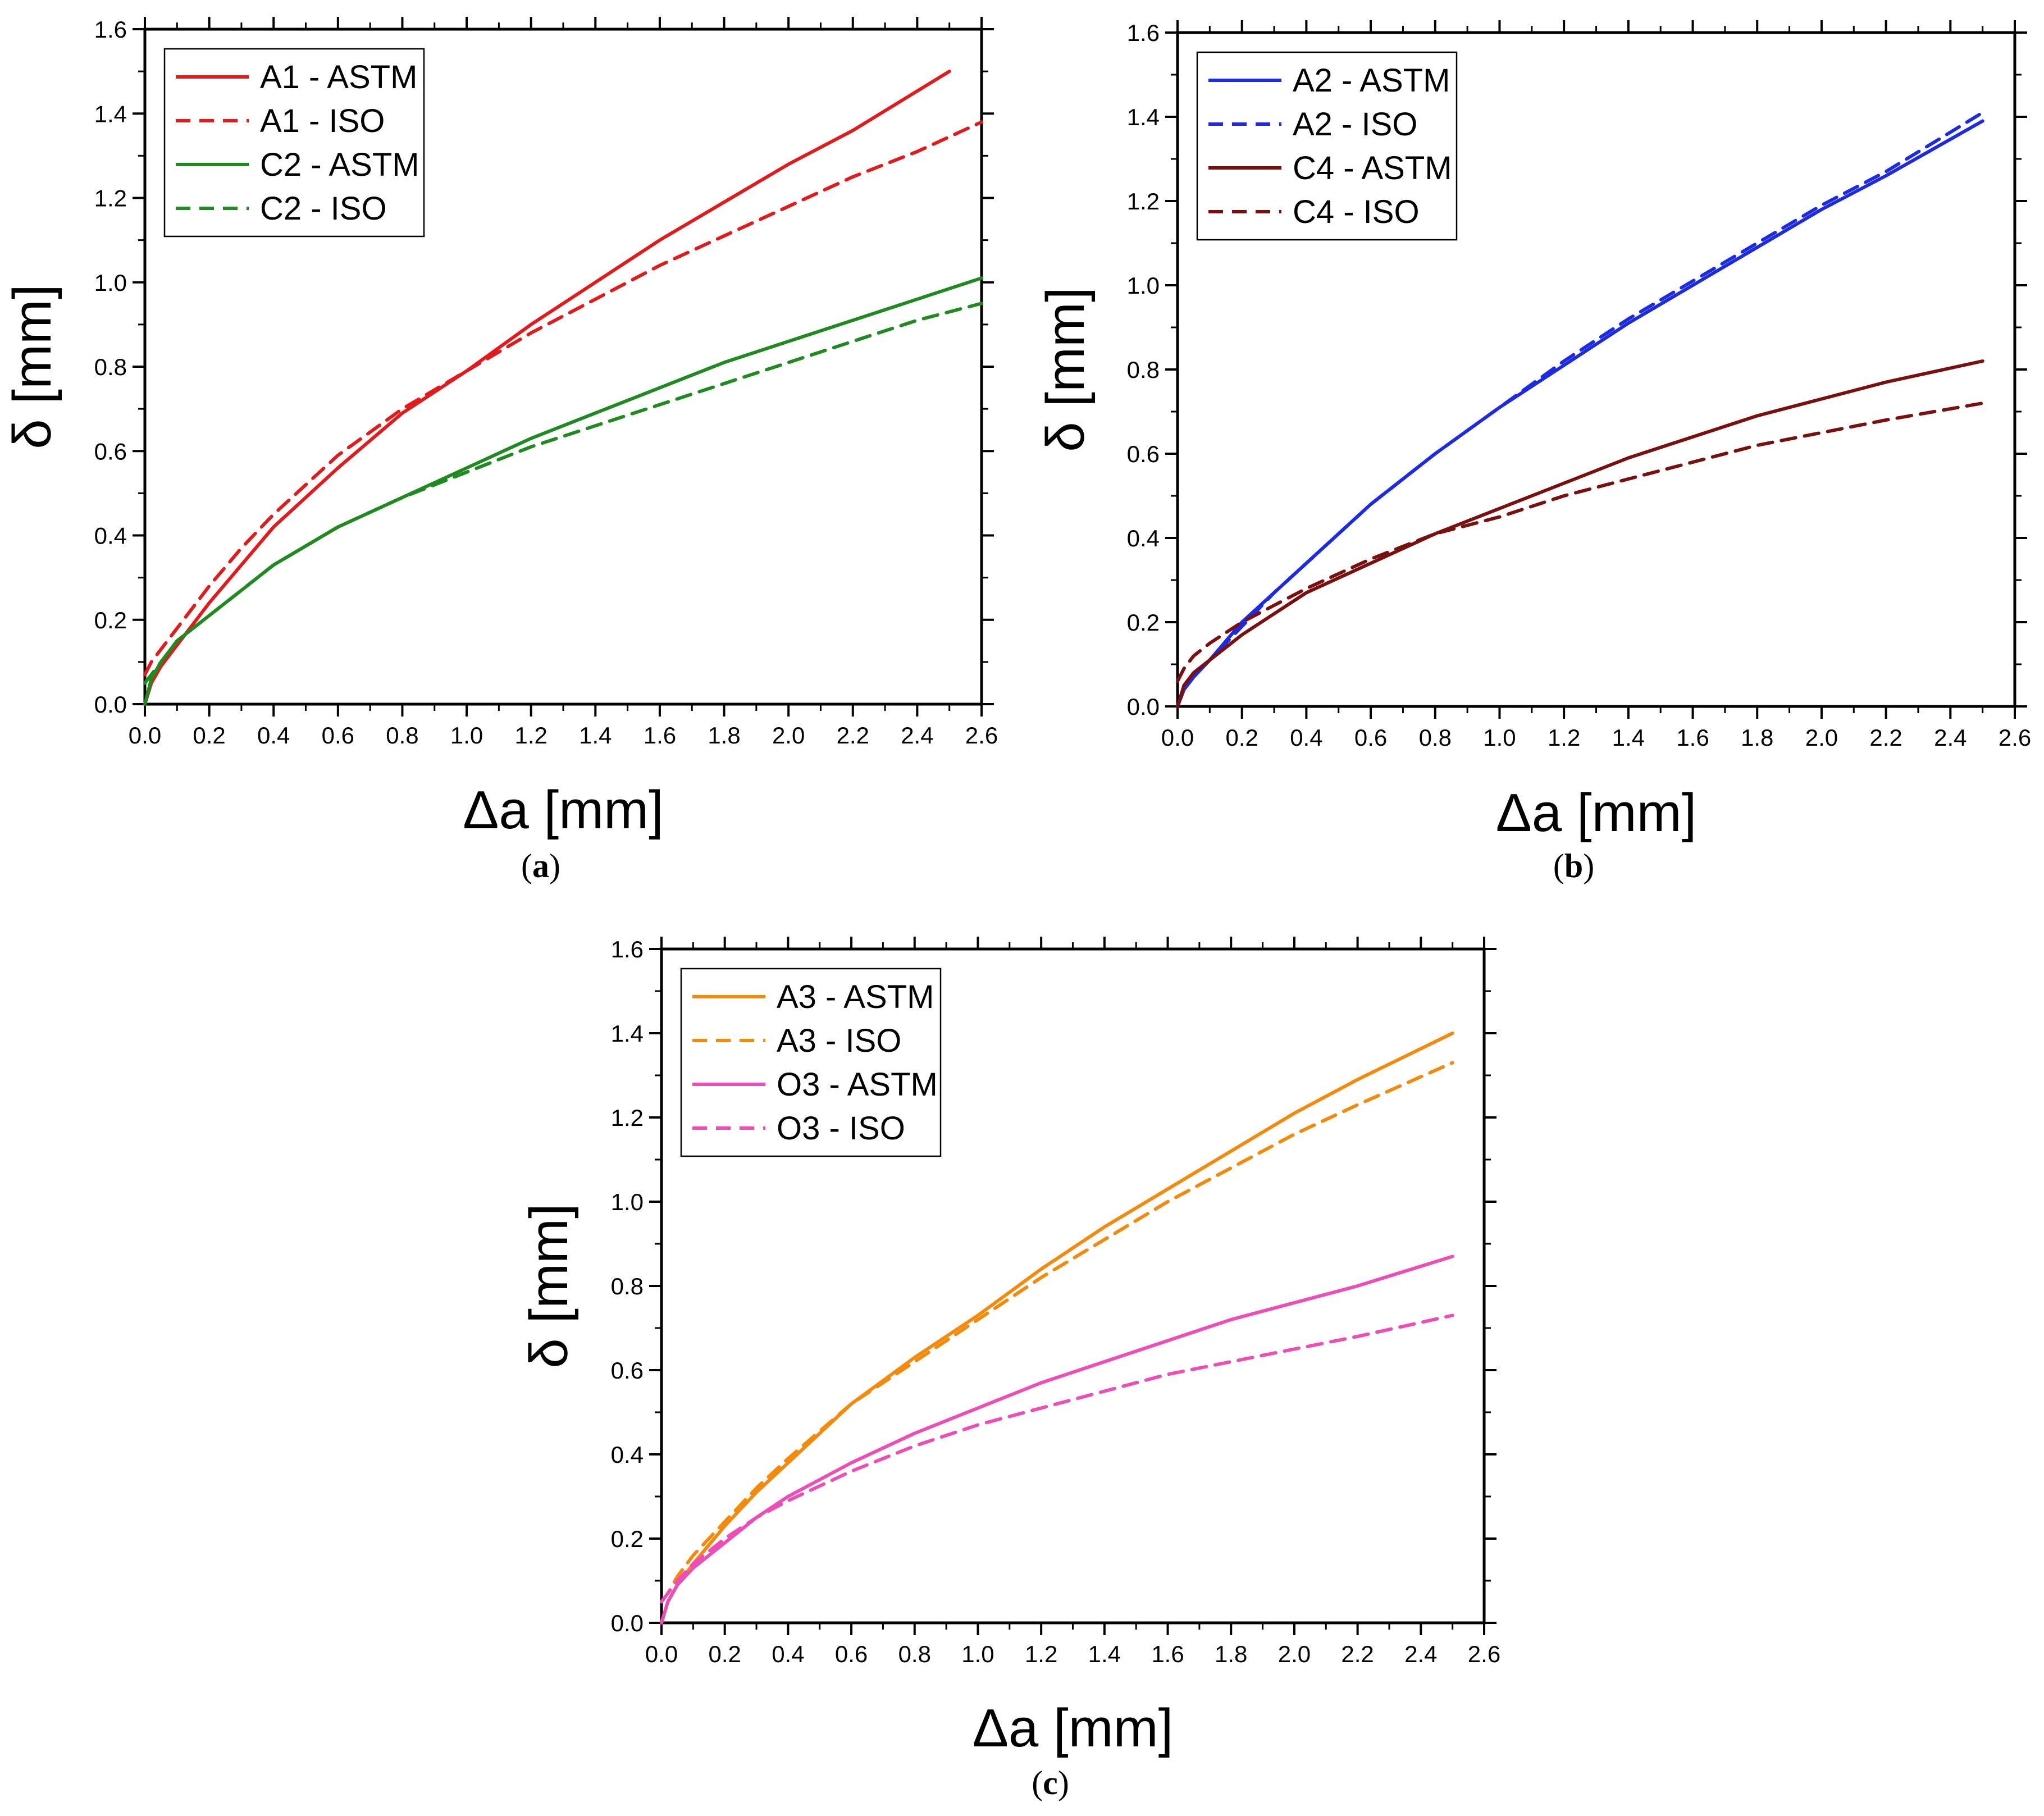 Image resolution: width=2044 pixels, height=1816 pixels. I want to click on panel-label: (c), so click(1050, 1783).